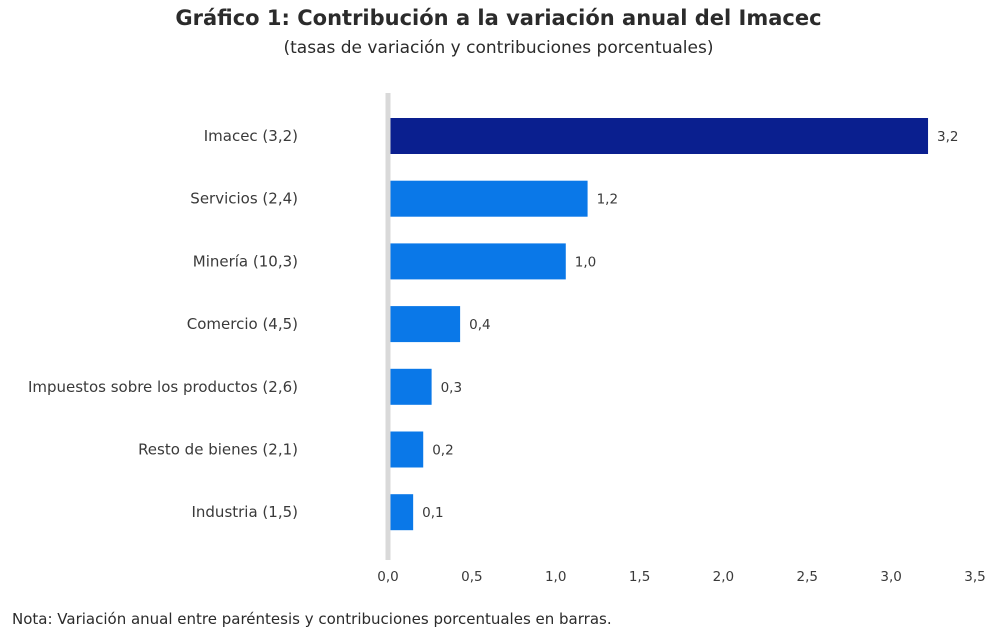 The image size is (997, 639). Describe the element at coordinates (639, 577) in the screenshot. I see `x-tick-label-3: 1,5` at that location.